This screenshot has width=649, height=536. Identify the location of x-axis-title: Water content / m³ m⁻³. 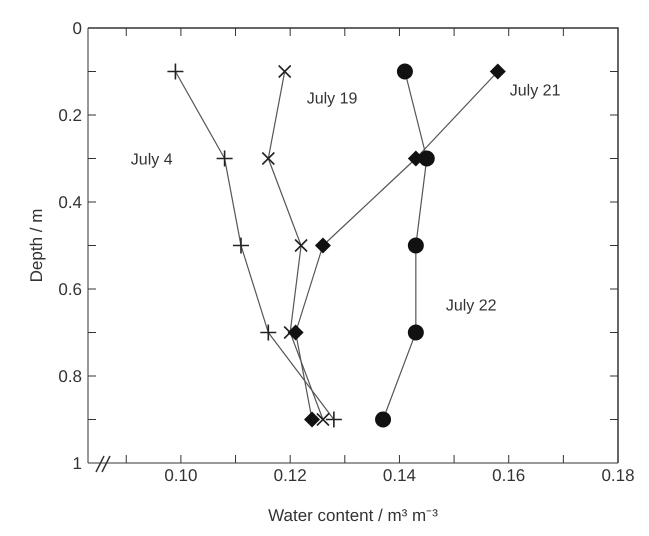
(353, 515).